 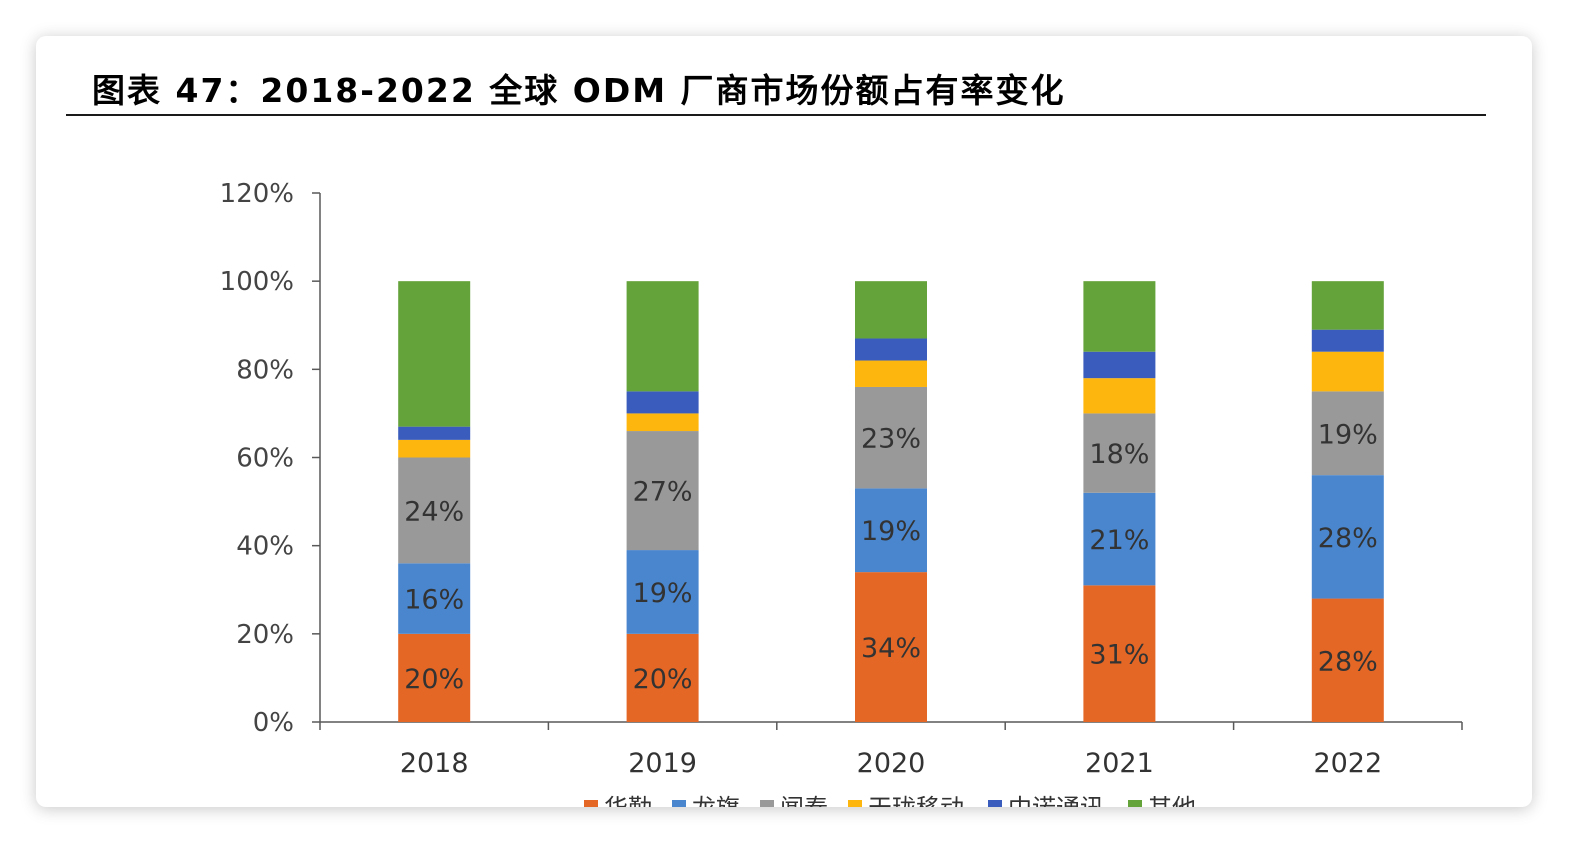 I want to click on chart-title: 图表 47：2018-2022 全球 ODM 厂商市场份额占有率变化, so click(x=579, y=90).